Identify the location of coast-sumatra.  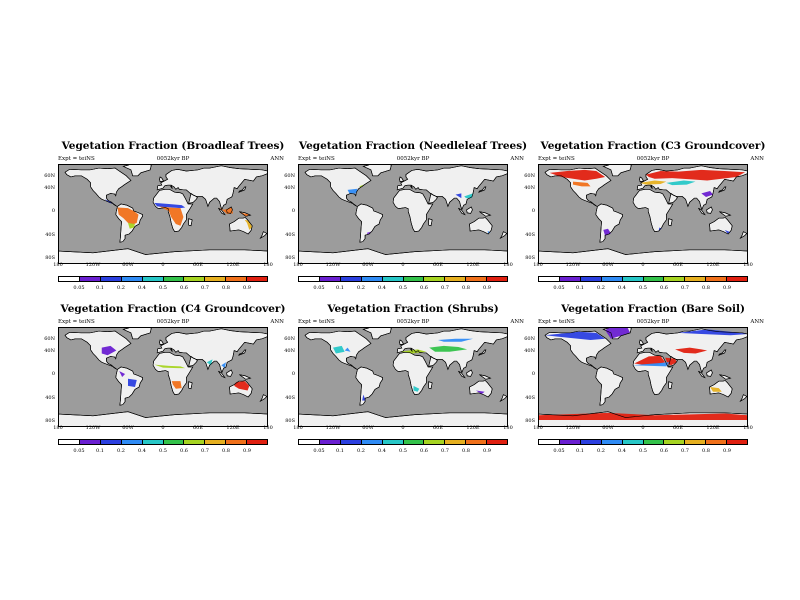
(702, 211).